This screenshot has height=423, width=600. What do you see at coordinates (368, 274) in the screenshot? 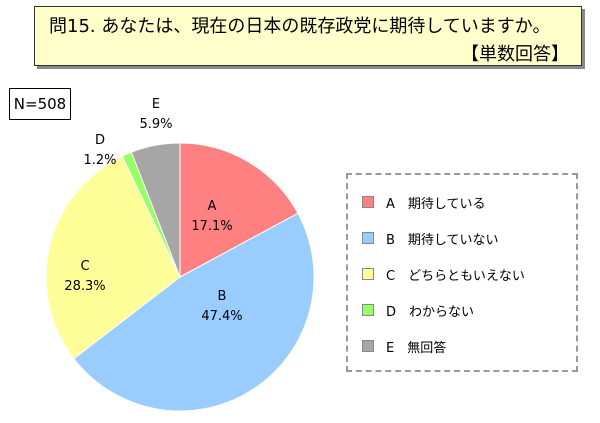
I see `legend-swatch-c` at bounding box center [368, 274].